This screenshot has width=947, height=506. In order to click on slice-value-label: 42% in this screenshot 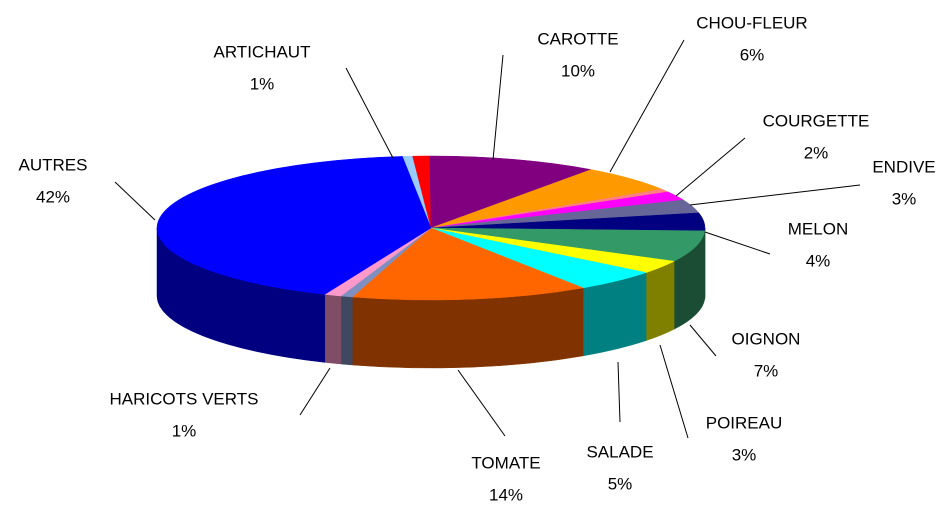, I will do `click(53, 196)`.